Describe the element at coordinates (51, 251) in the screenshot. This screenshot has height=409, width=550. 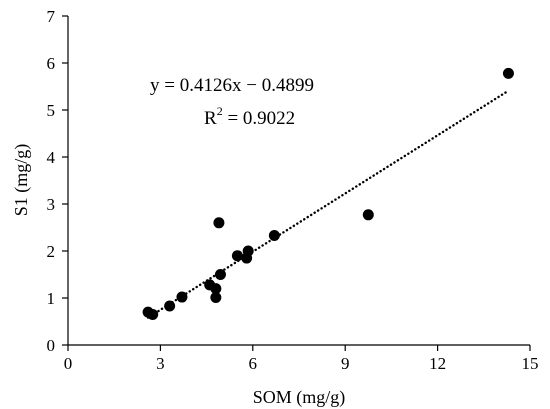
I see `y-tick-label: 2` at that location.